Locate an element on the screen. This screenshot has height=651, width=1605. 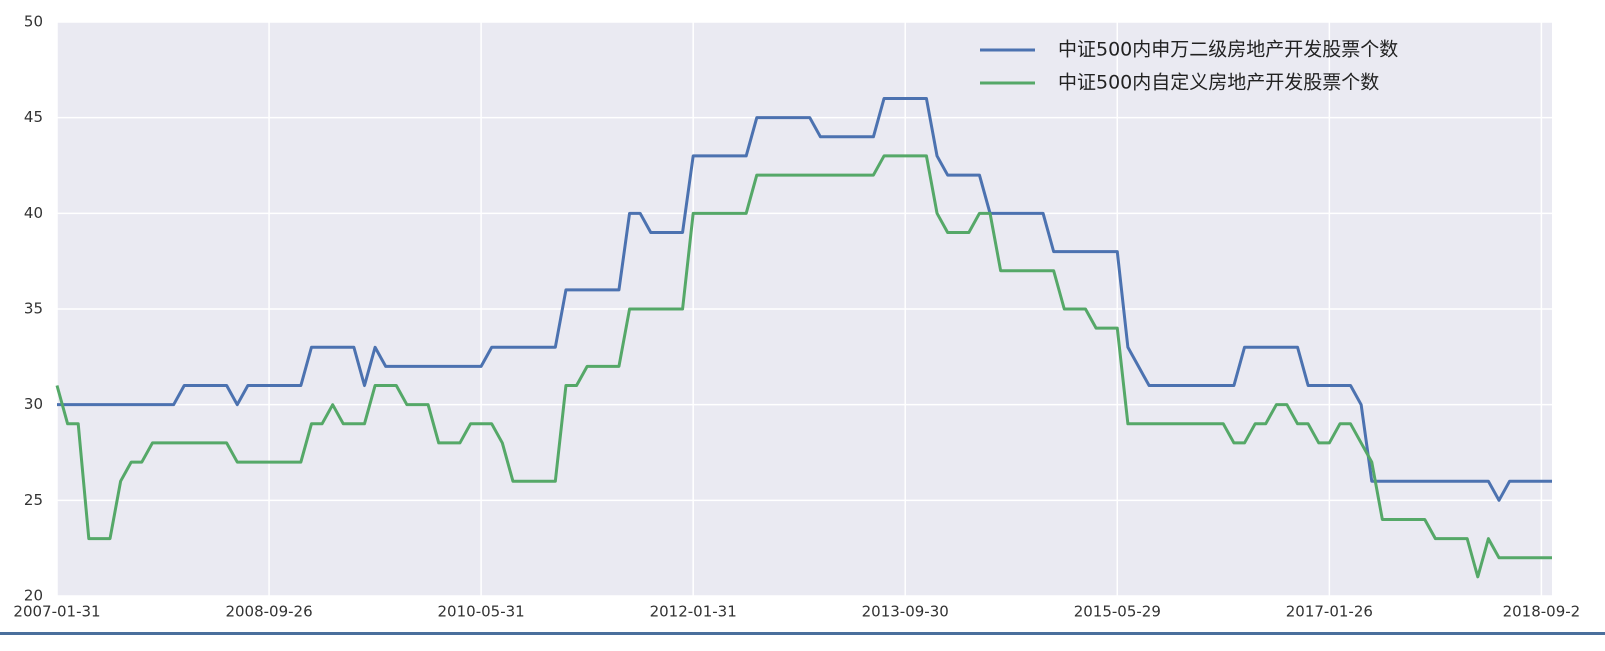
x-tick-label: 2013-09-30 is located at coordinates (905, 612).